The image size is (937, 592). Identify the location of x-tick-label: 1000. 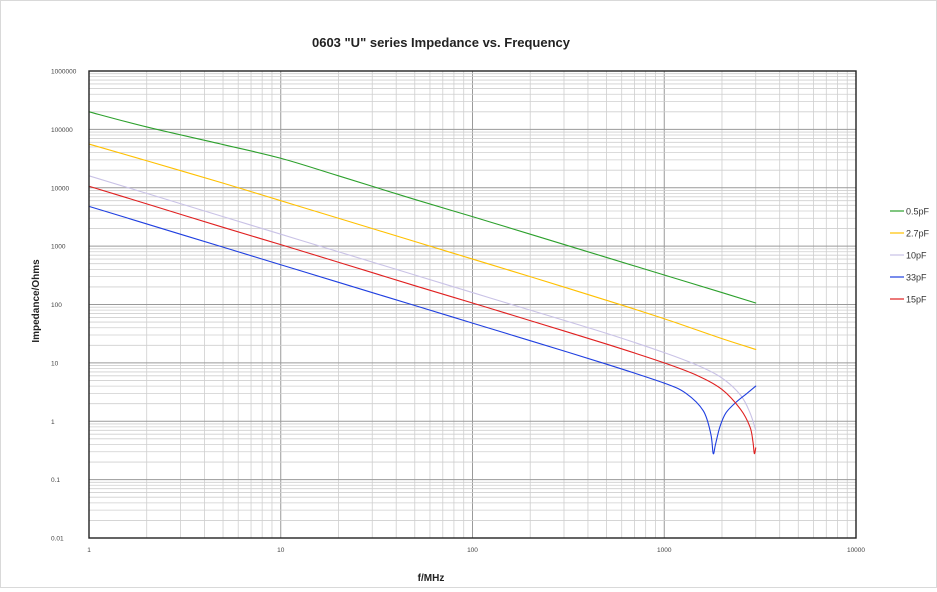
(664, 550).